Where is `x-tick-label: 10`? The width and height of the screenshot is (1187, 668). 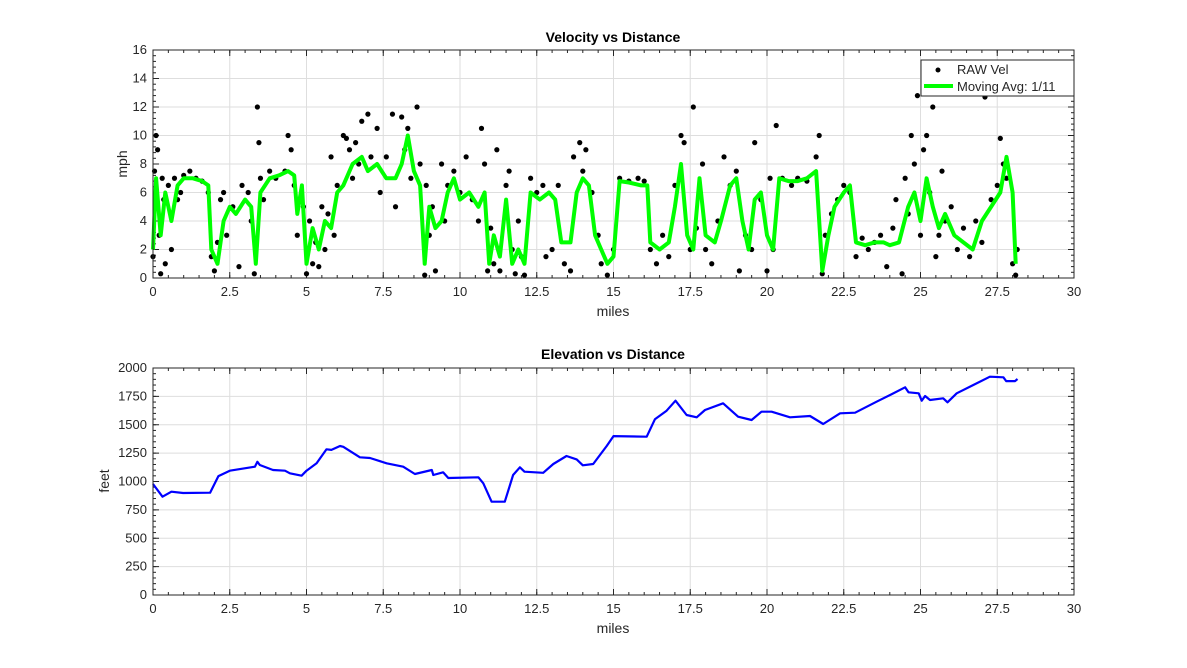
x-tick-label: 10 is located at coordinates (460, 608).